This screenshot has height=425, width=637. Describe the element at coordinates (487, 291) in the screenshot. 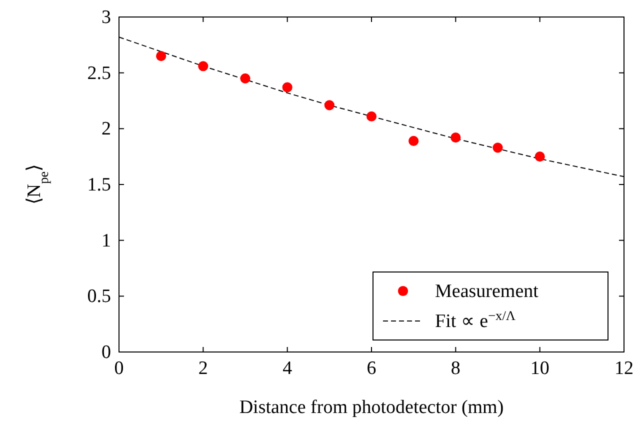

I see `legend-label: Measurement` at that location.